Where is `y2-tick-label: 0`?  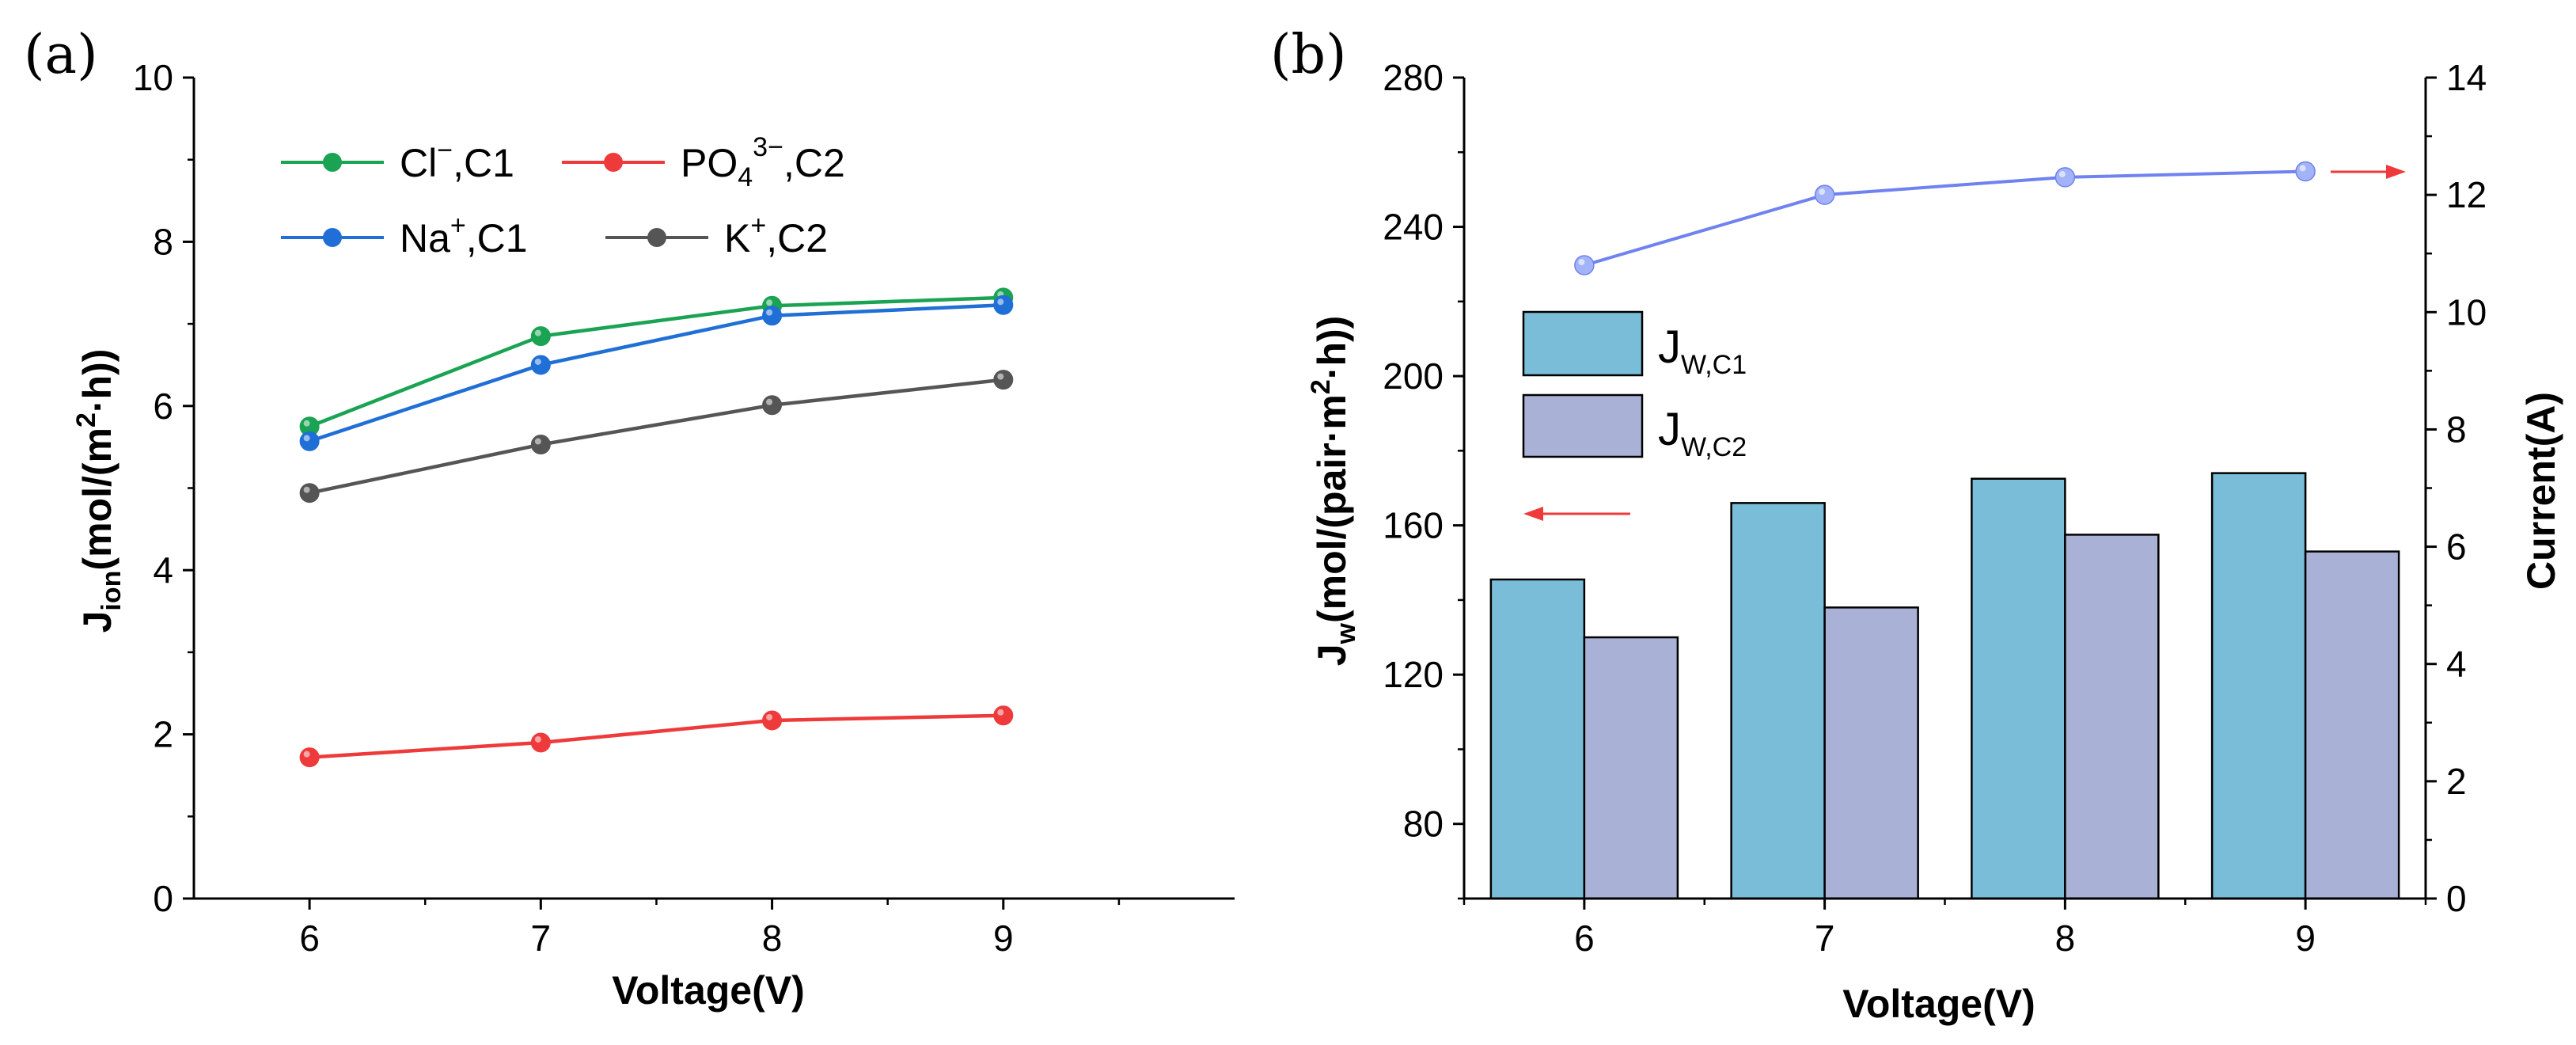
y2-tick-label: 0 is located at coordinates (2456, 898).